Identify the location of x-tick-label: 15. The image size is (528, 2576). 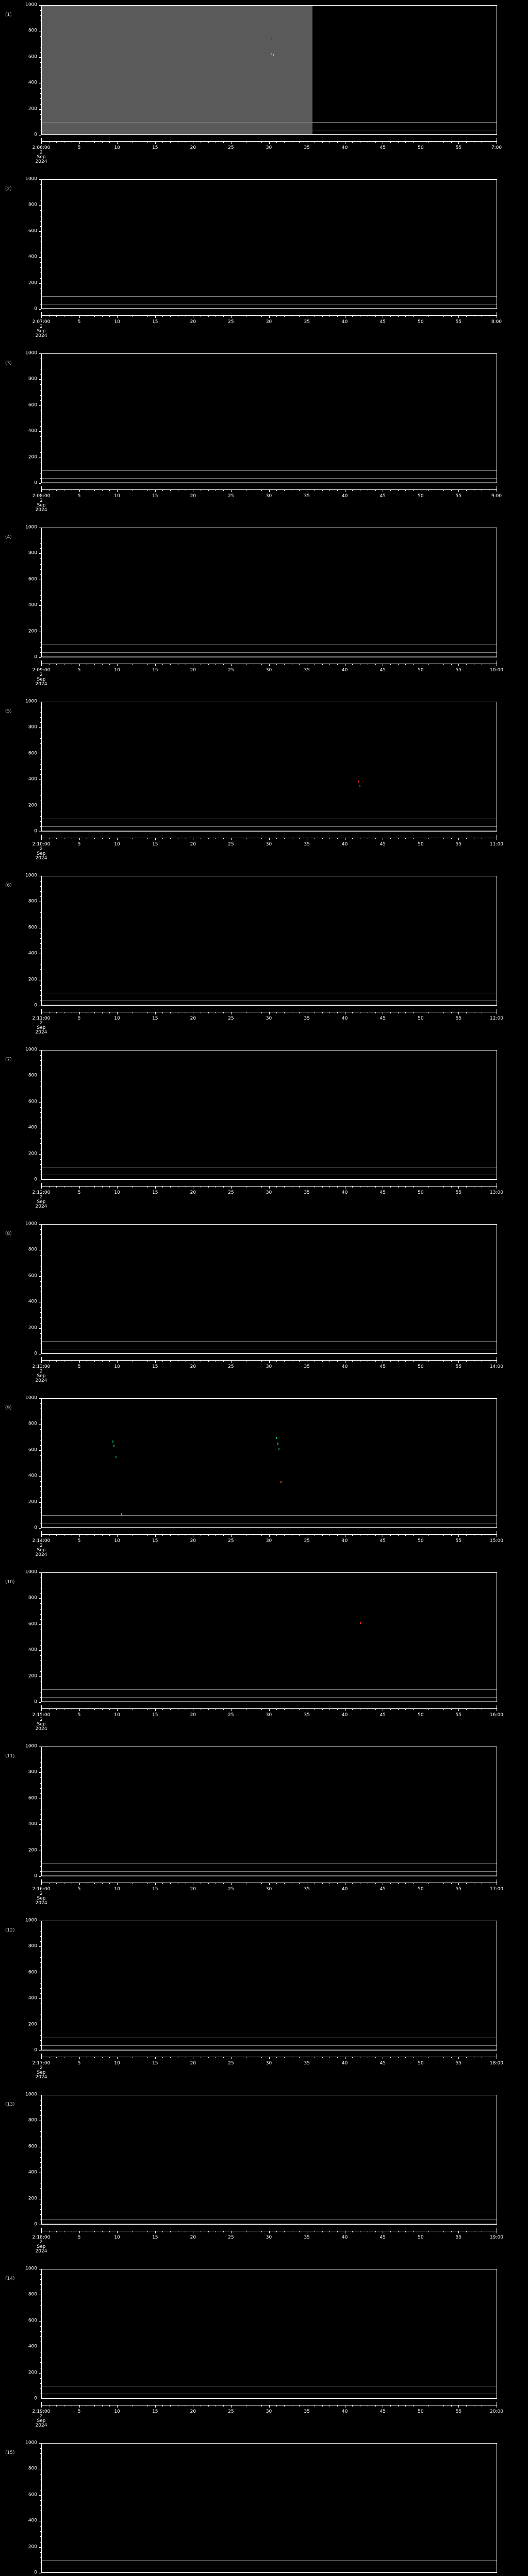
(155, 1018).